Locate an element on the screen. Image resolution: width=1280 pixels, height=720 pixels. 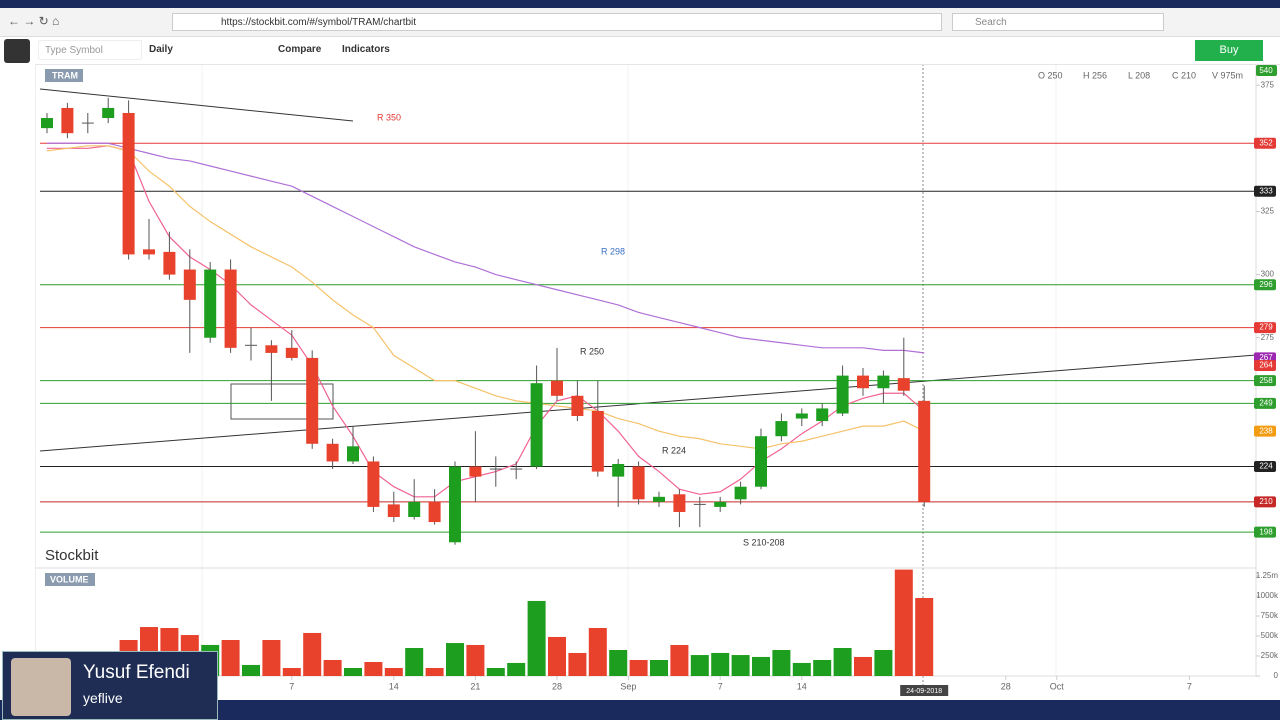
v-tick-label: 0 is located at coordinates (1276, 675).